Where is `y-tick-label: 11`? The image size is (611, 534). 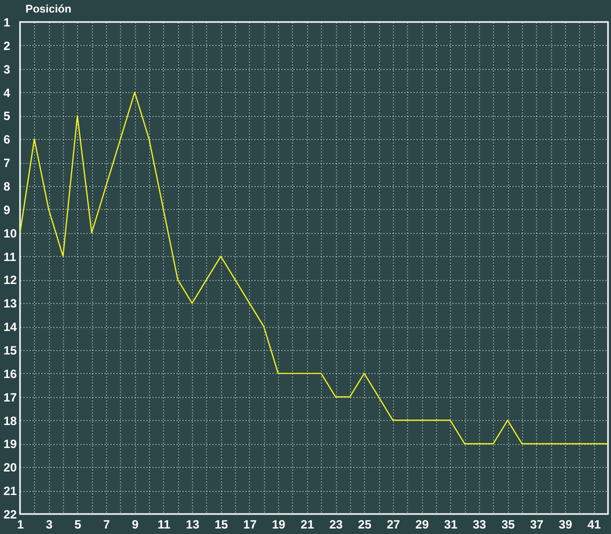 y-tick-label: 11 is located at coordinates (10, 257).